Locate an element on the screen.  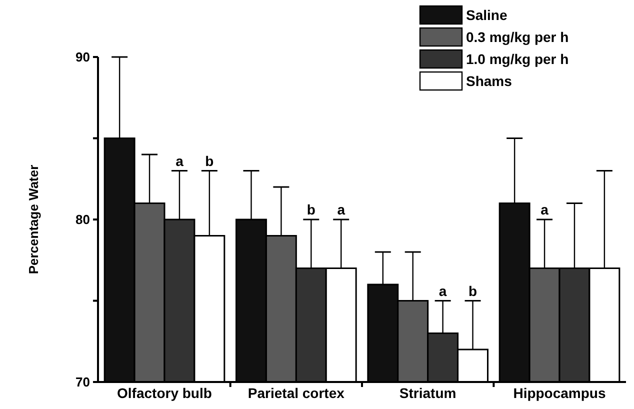
legend-label: 1.0 mg/kg per h is located at coordinates (517, 58).